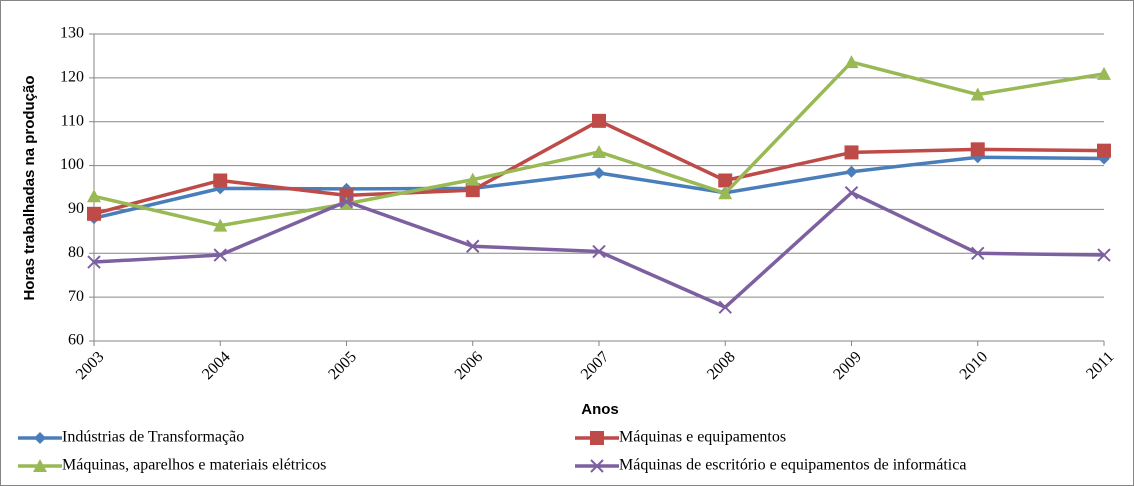 The image size is (1134, 486). What do you see at coordinates (702, 437) in the screenshot?
I see `legend-label: Máquinas e equipamentos` at bounding box center [702, 437].